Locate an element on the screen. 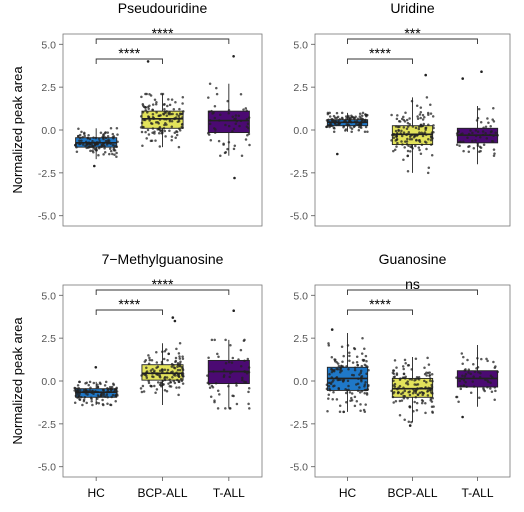 This screenshot has width=524, height=512. panel-title: Uridine is located at coordinates (412, 8).